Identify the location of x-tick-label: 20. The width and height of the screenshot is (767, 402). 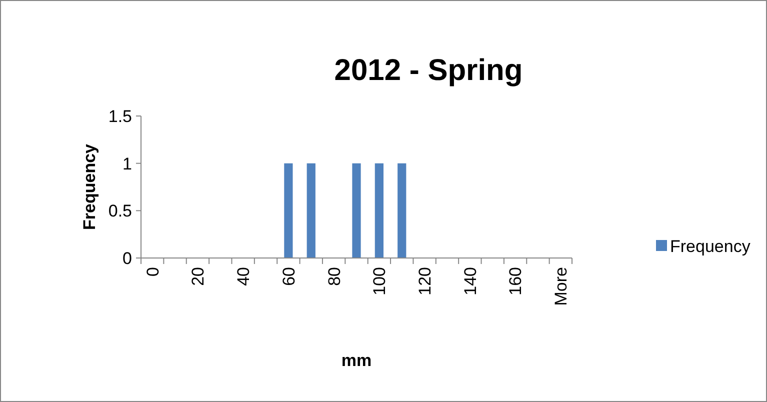
(198, 276).